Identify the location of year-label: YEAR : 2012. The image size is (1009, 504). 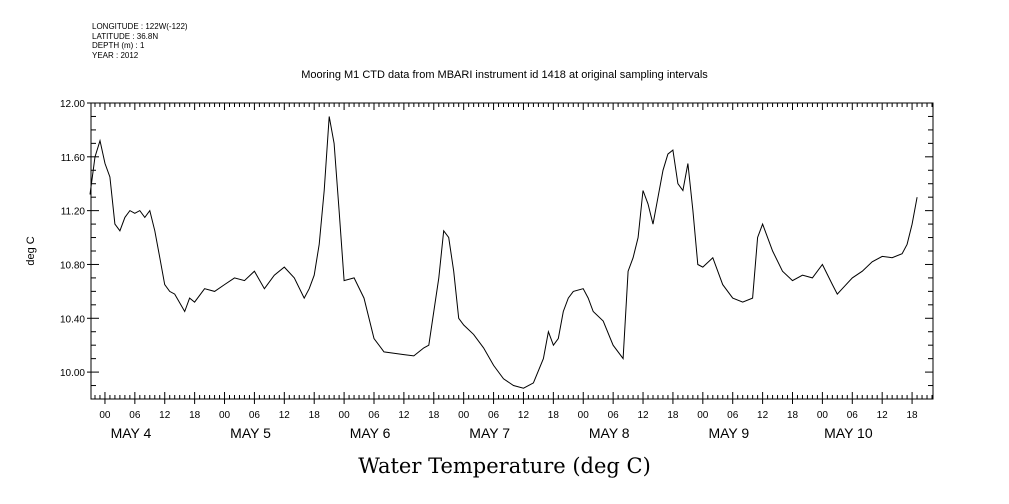
(115, 55).